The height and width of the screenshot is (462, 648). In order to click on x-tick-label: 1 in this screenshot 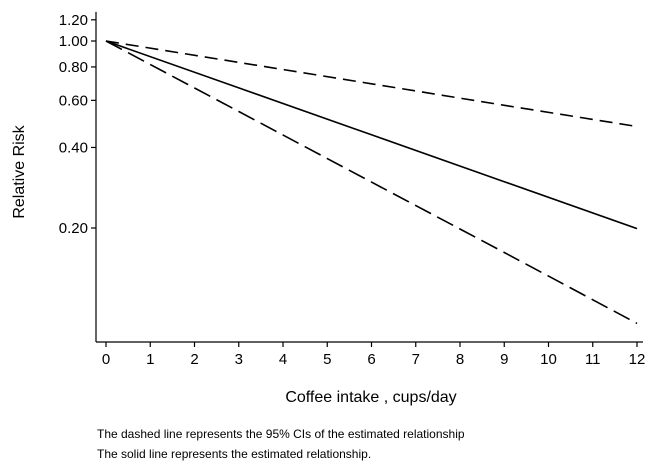, I will do `click(150, 359)`.